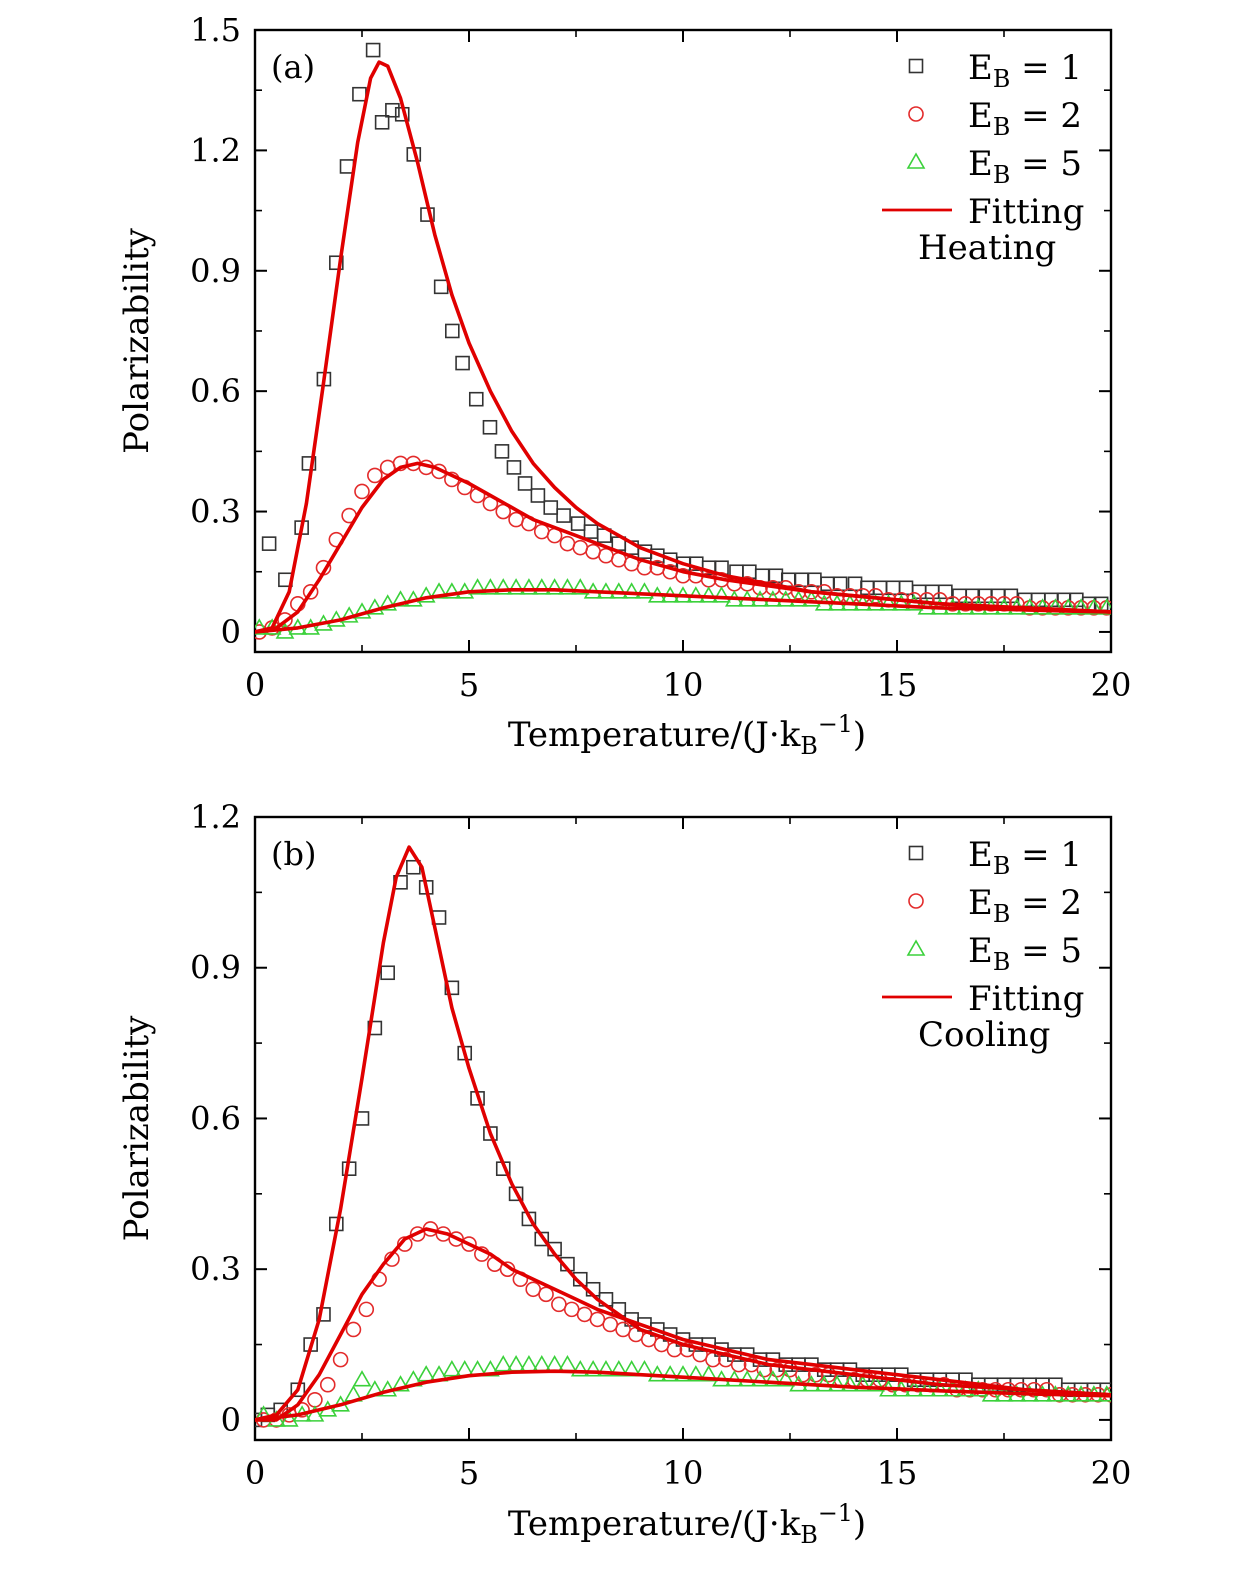  Describe the element at coordinates (687, 735) in the screenshot. I see `panel-a-x-axis-label: Temperature/(J·kB−1)` at that location.